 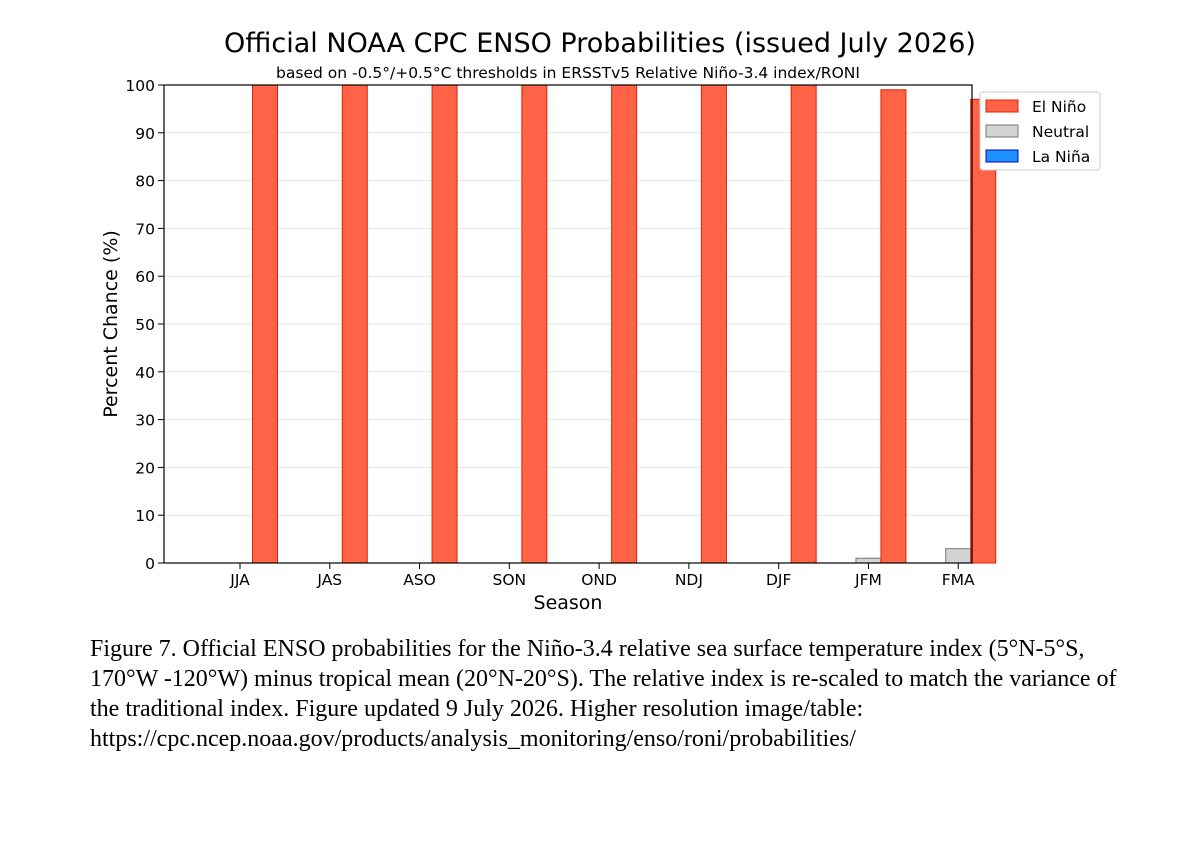 What do you see at coordinates (803, 324) in the screenshot?
I see `bar-el-ni-o-djf` at bounding box center [803, 324].